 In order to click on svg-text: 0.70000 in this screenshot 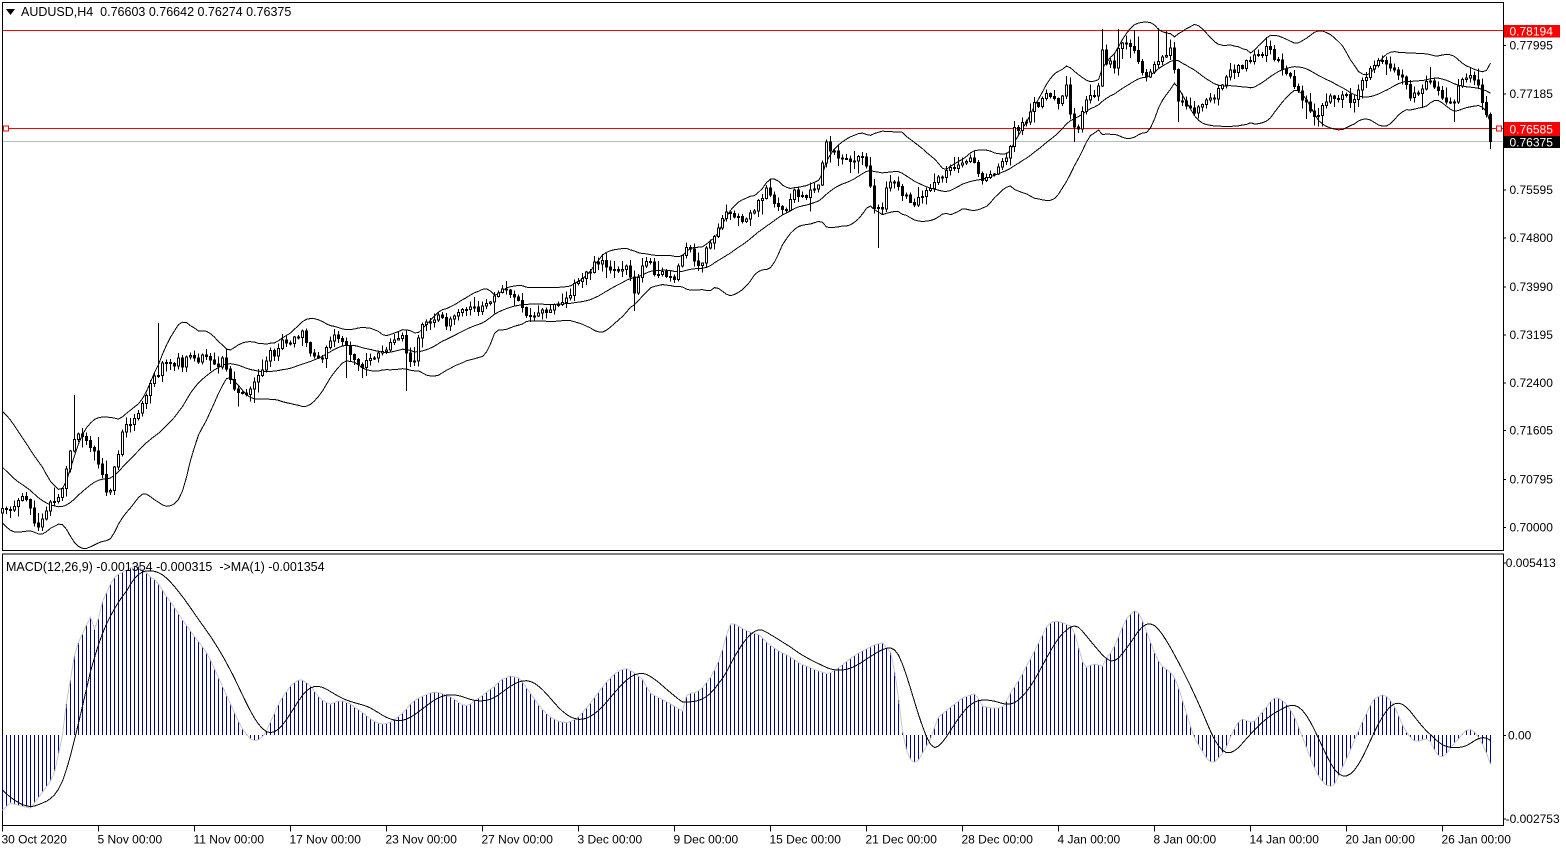, I will do `click(1532, 528)`.